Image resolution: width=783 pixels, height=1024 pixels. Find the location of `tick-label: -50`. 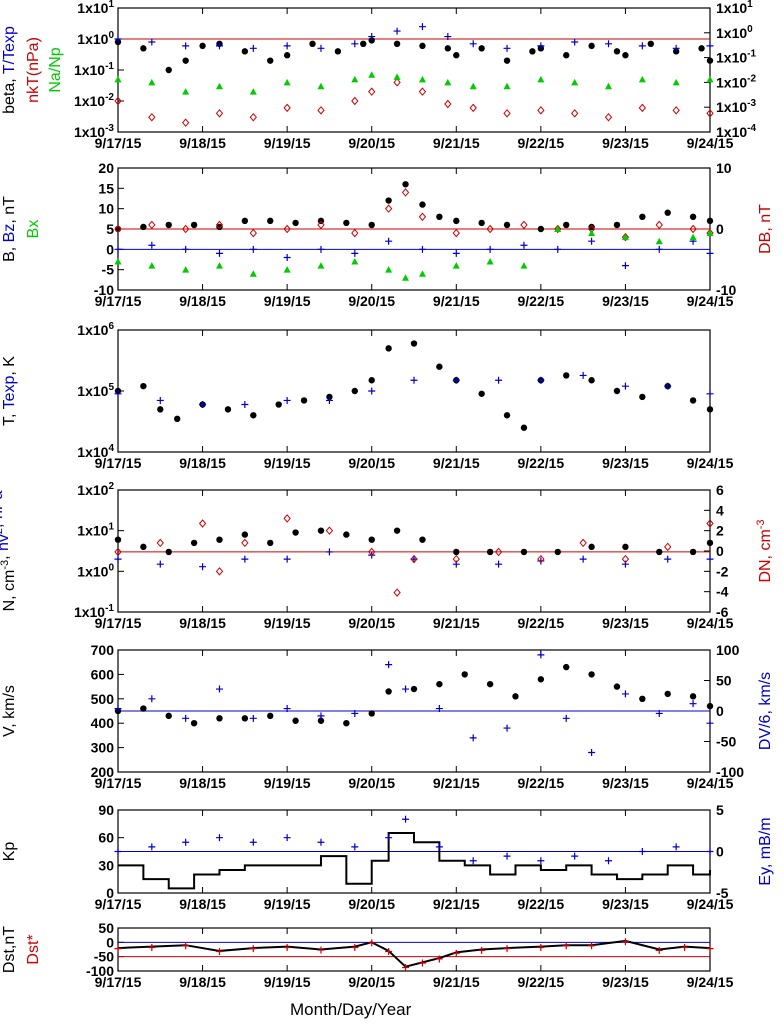

tick-label: -50 is located at coordinates (726, 742).